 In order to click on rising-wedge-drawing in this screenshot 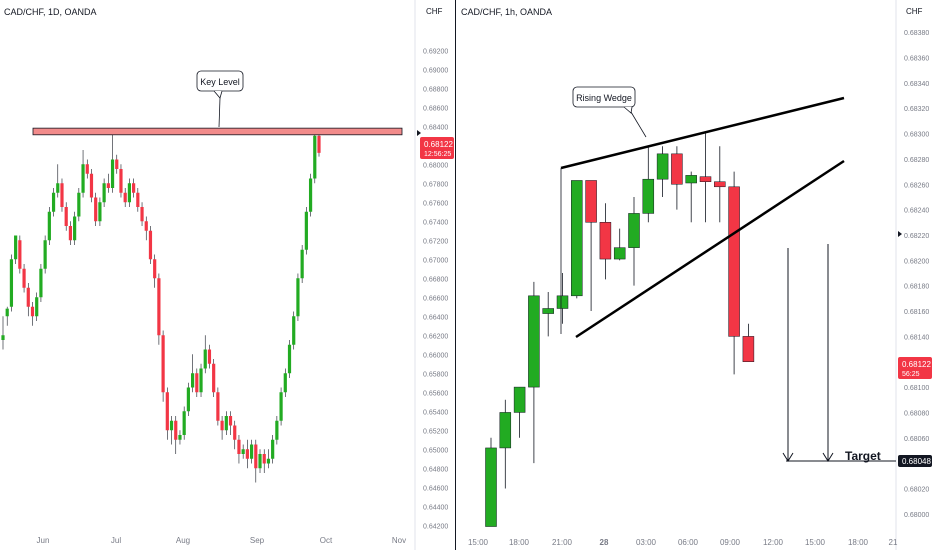, I will do `click(702, 217)`.